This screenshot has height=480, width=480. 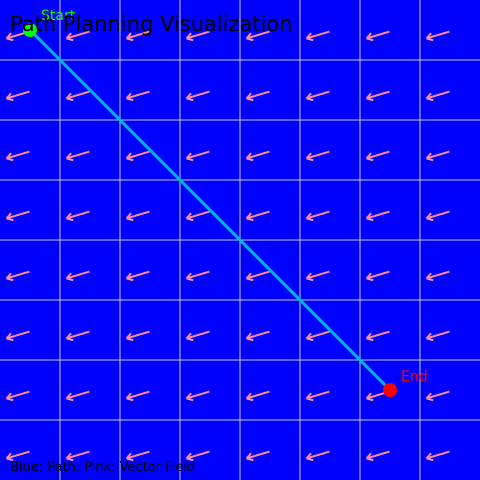 What do you see at coordinates (102, 467) in the screenshot?
I see `legend-text: Blue: Path, Pink: Vector Field` at bounding box center [102, 467].